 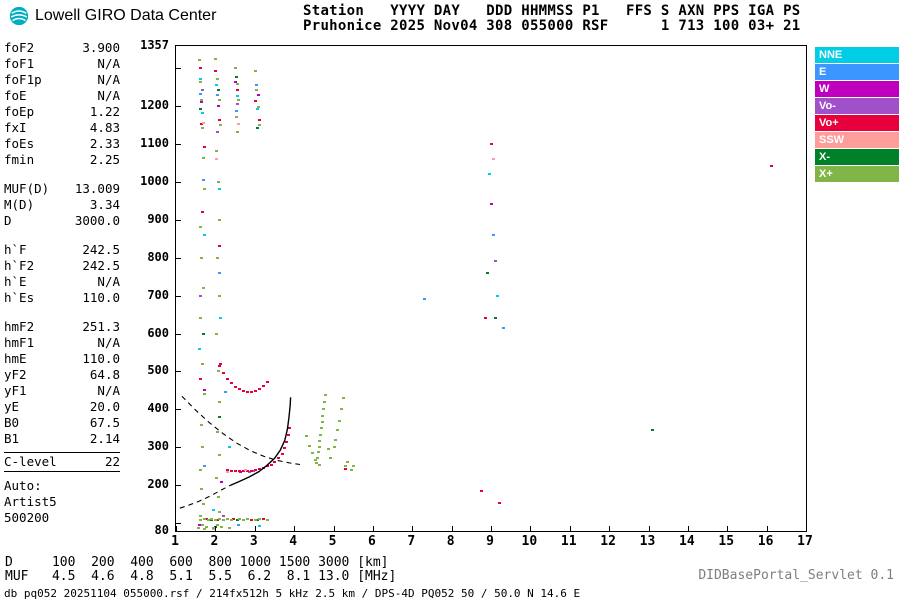 I want to click on x-tick-label: 16, so click(x=765, y=541).